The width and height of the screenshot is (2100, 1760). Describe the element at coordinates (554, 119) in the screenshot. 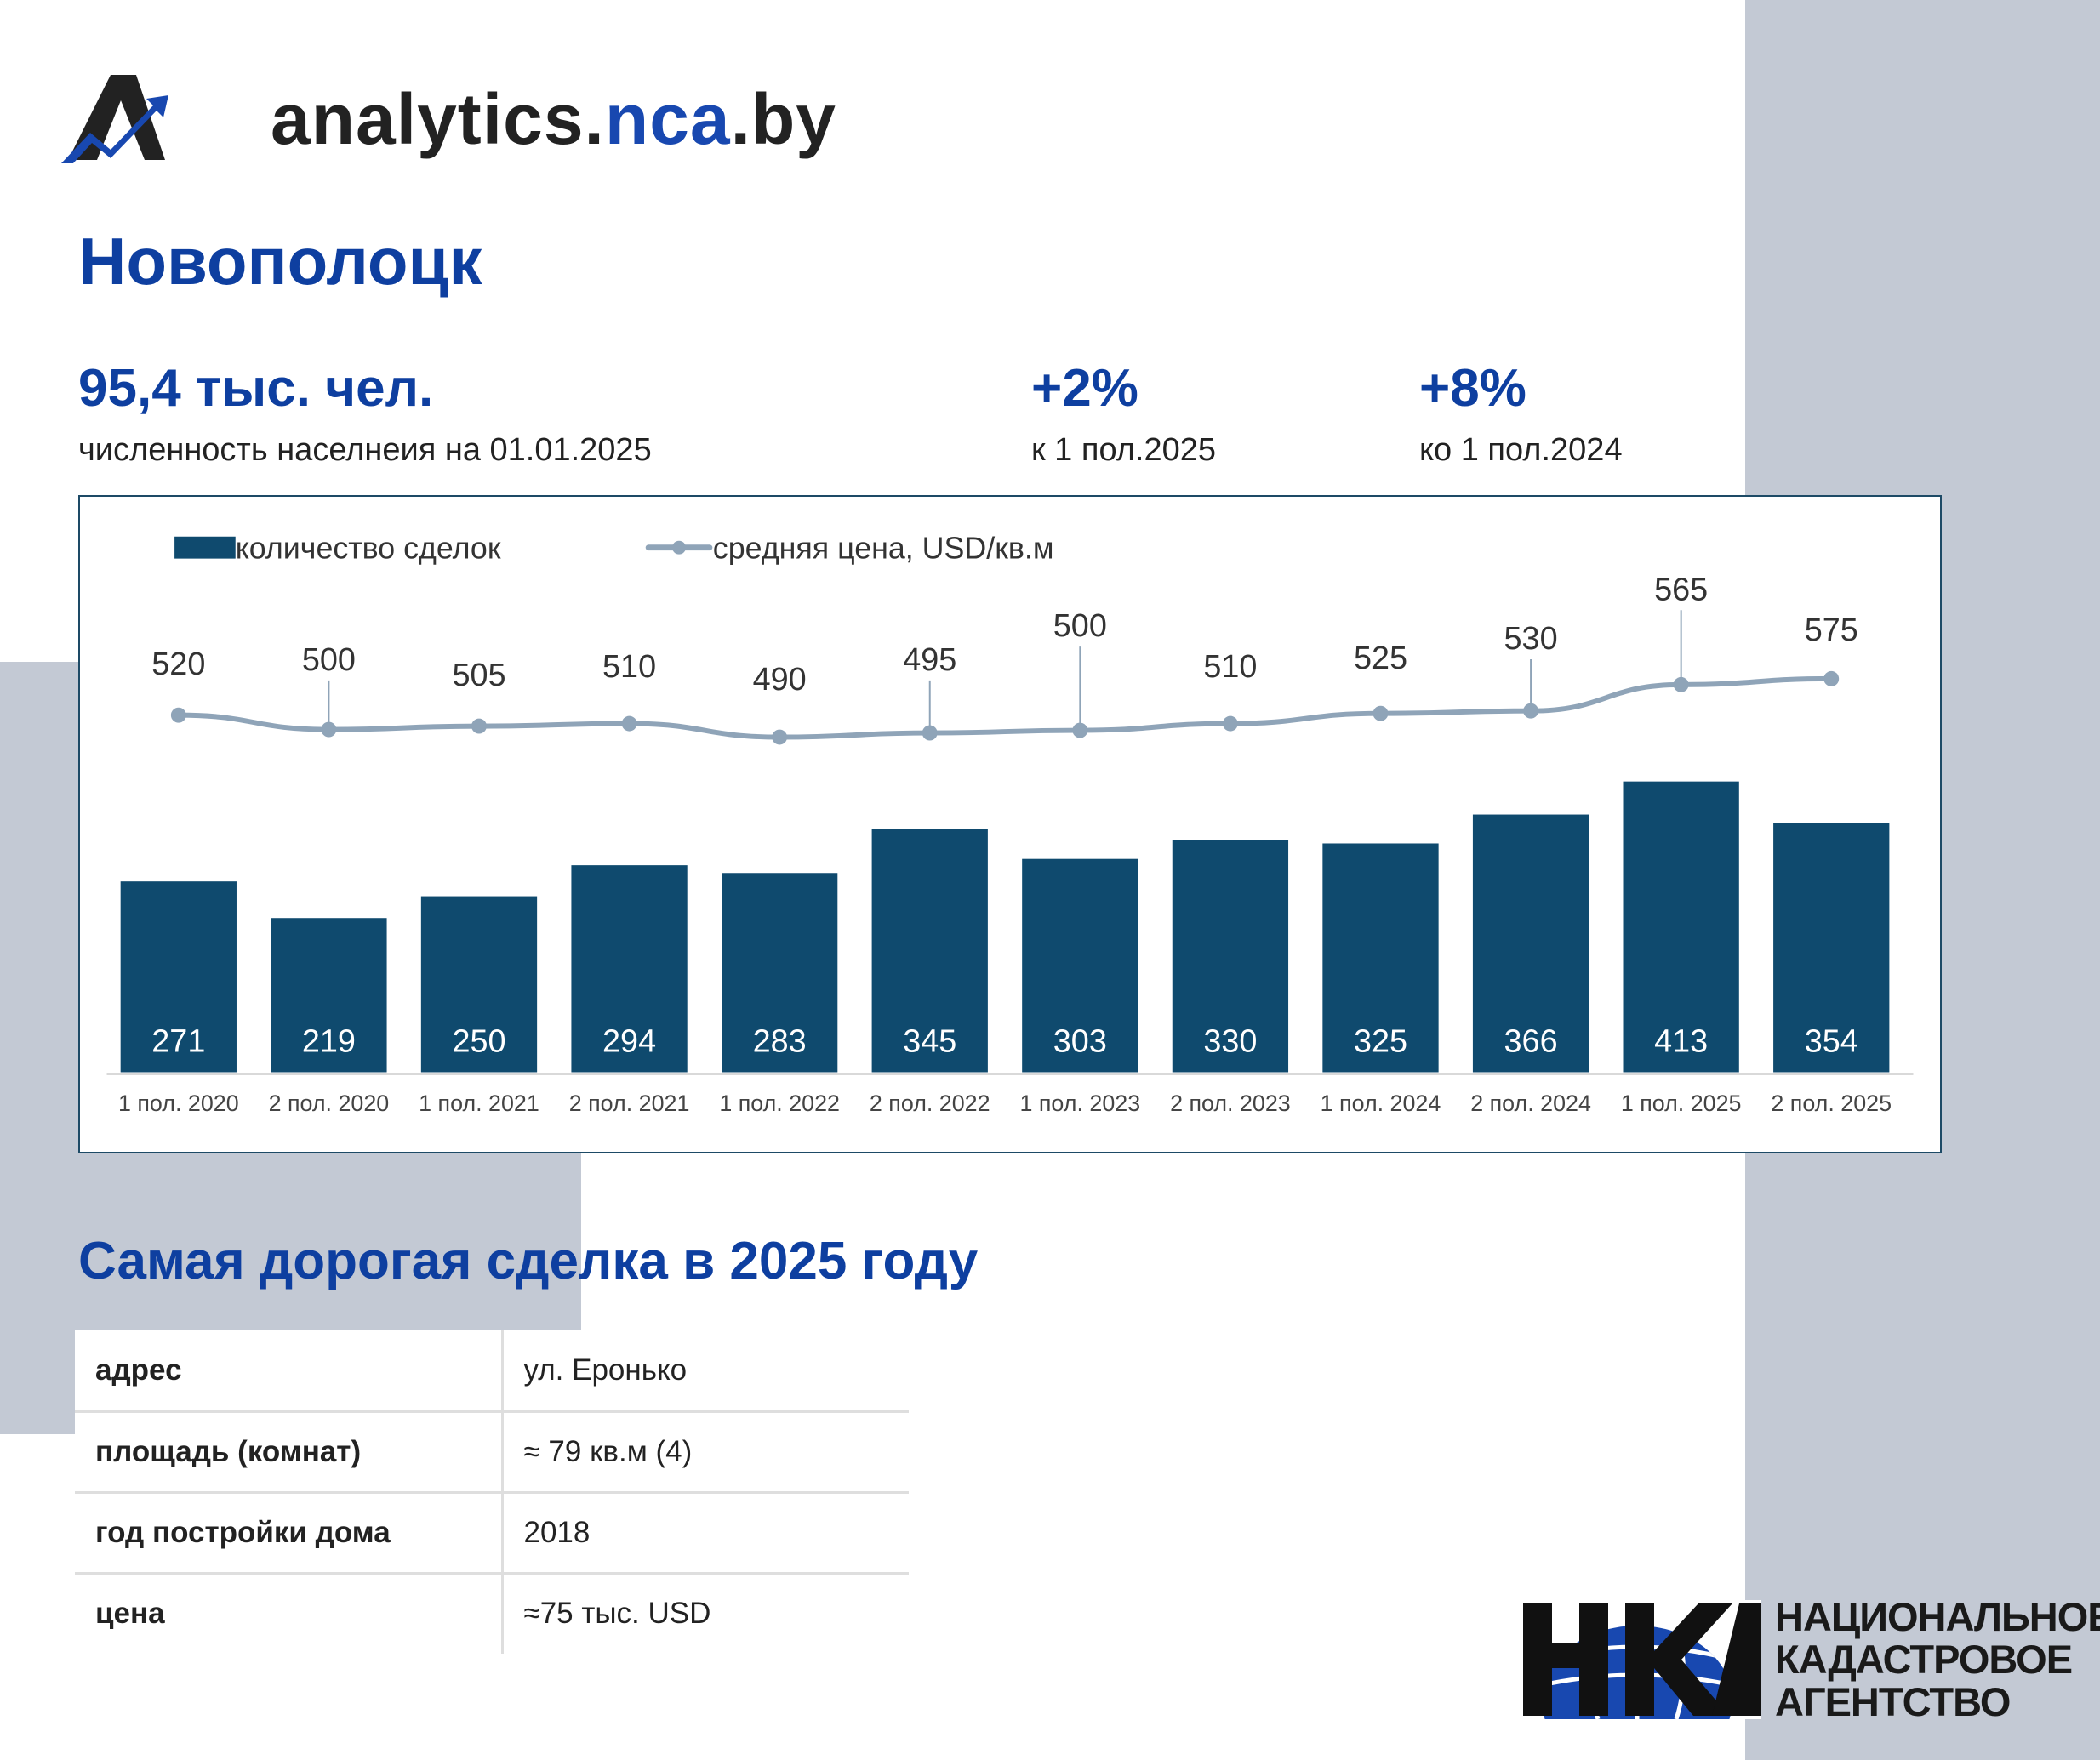

I see `brand-name: analytics.nca.by` at that location.